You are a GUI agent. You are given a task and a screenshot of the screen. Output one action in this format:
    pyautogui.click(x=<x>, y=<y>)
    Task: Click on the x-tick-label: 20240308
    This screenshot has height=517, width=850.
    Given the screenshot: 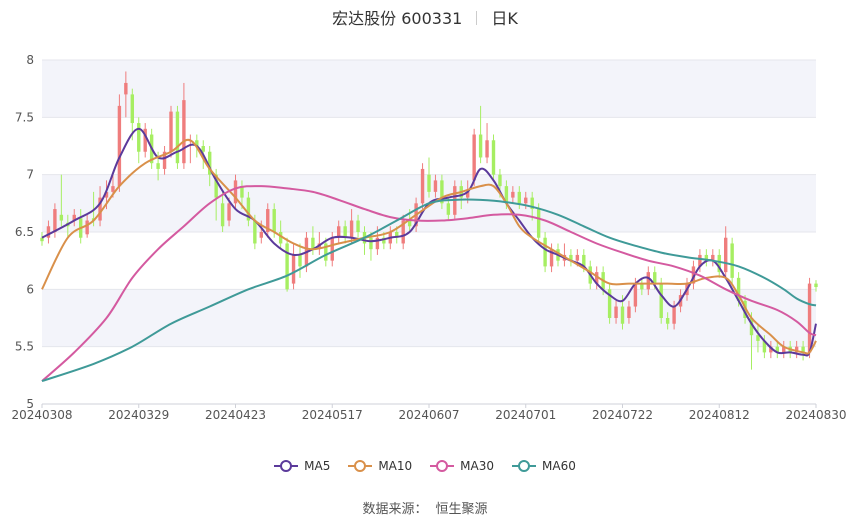 What is the action you would take?
    pyautogui.click(x=41, y=415)
    